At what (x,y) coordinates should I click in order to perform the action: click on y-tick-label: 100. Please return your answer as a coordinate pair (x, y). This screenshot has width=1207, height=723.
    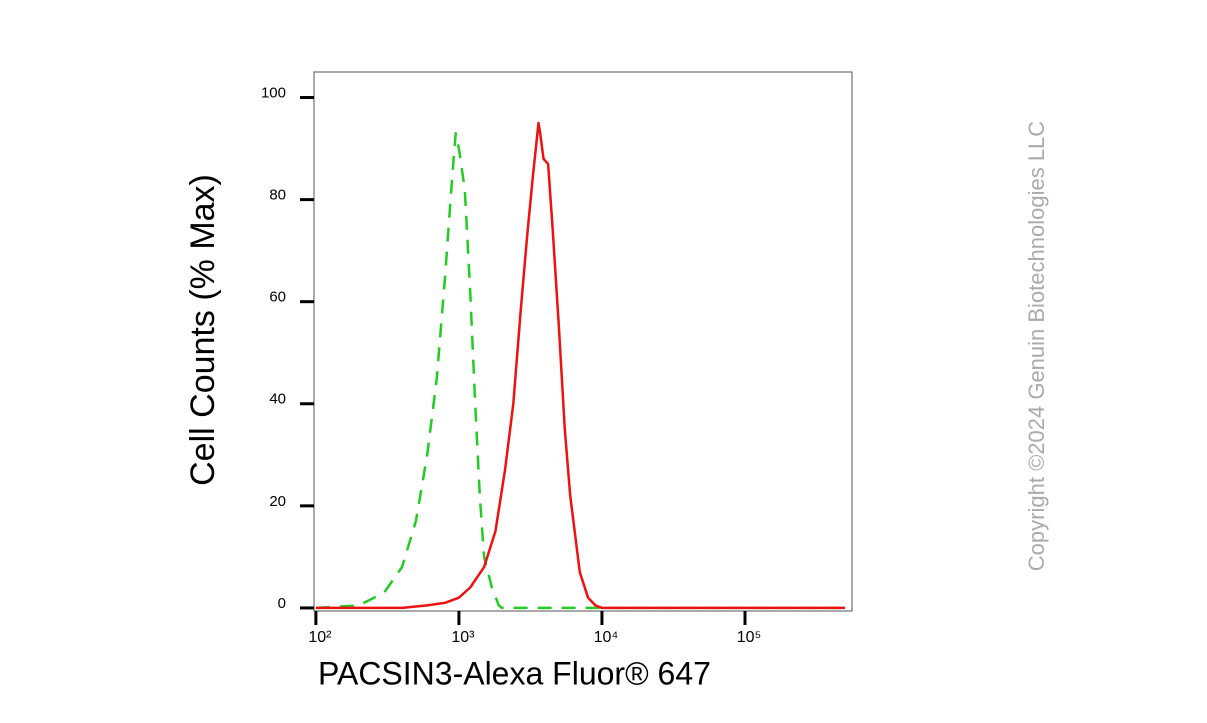
    Looking at the image, I should click on (273, 92).